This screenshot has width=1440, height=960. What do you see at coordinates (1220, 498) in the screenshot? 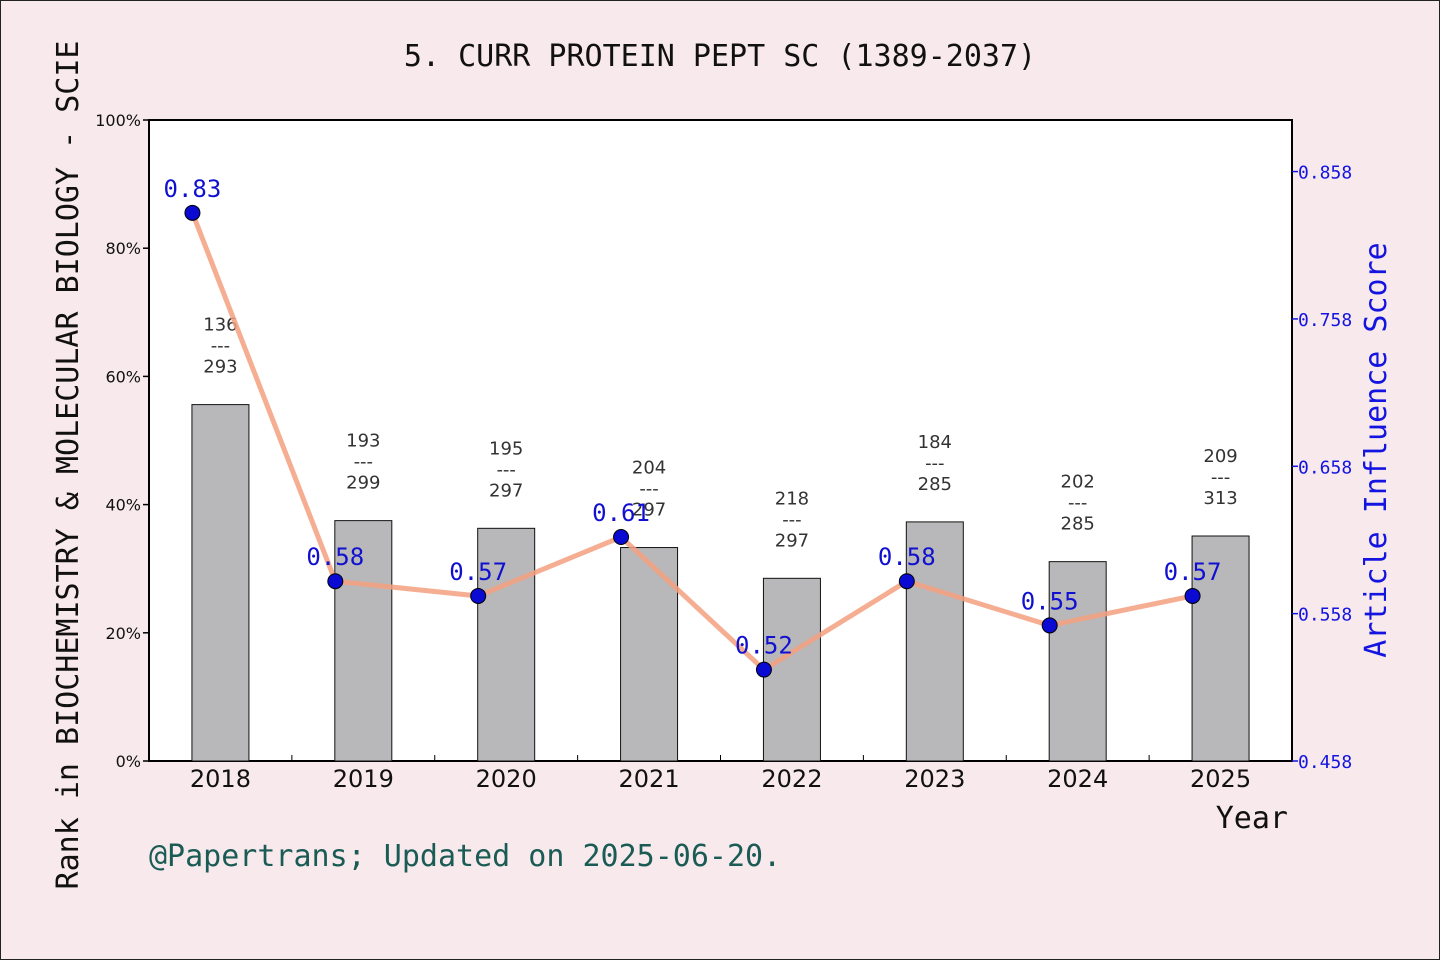
I see `bar-total-label: 313` at bounding box center [1220, 498].